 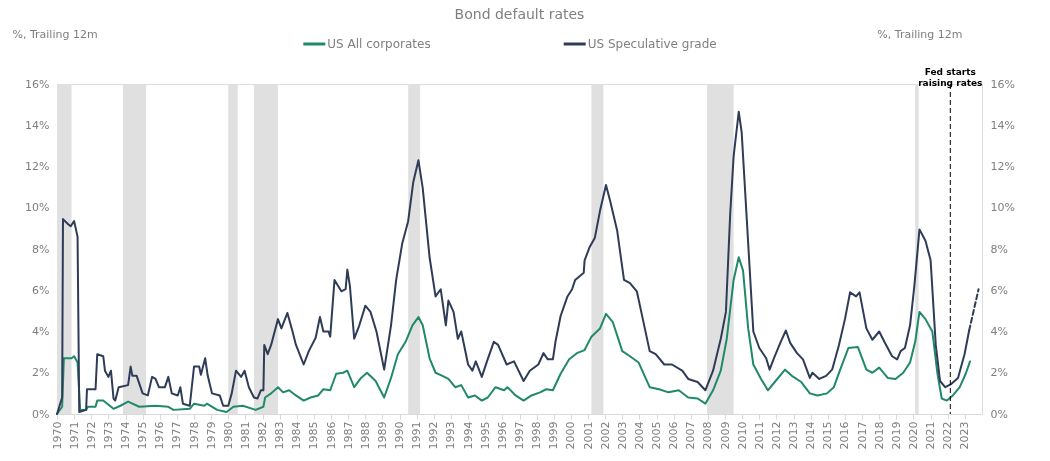 What do you see at coordinates (37, 125) in the screenshot?
I see `y-tick-label: 14%` at bounding box center [37, 125].